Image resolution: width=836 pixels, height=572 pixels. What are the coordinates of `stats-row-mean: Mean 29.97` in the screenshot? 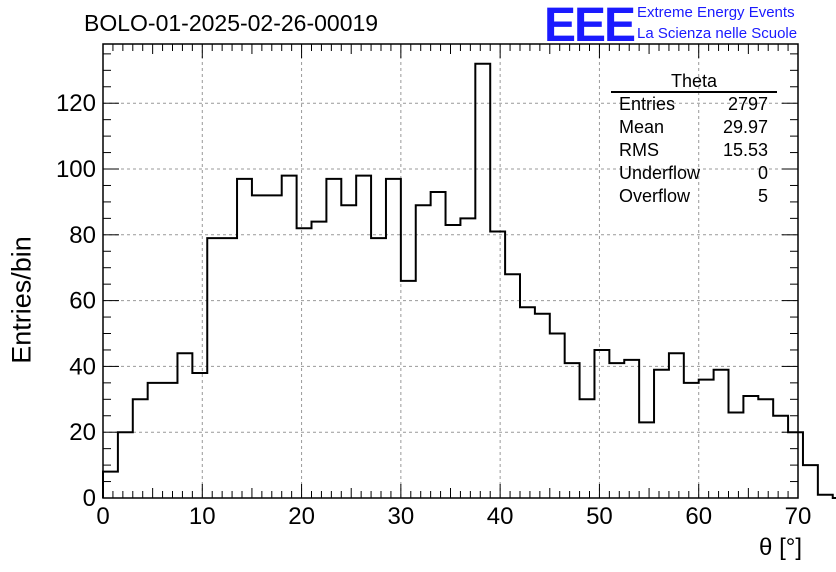 It's located at (694, 127).